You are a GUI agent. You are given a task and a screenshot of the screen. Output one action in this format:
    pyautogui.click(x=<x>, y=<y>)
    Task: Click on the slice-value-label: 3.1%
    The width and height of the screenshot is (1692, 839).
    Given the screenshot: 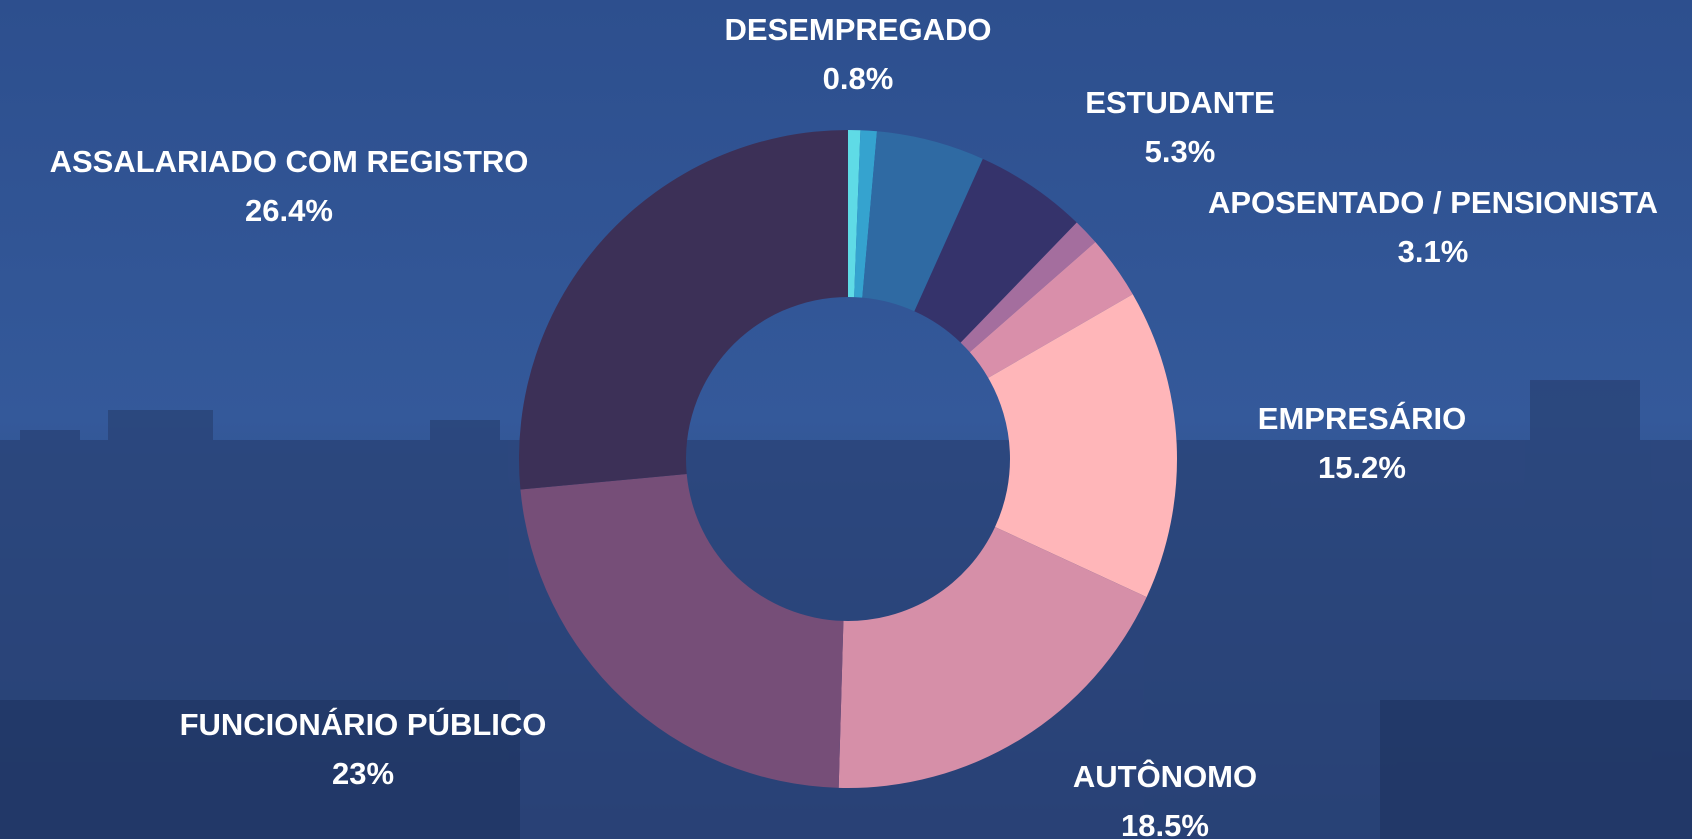 What is the action you would take?
    pyautogui.click(x=1433, y=251)
    